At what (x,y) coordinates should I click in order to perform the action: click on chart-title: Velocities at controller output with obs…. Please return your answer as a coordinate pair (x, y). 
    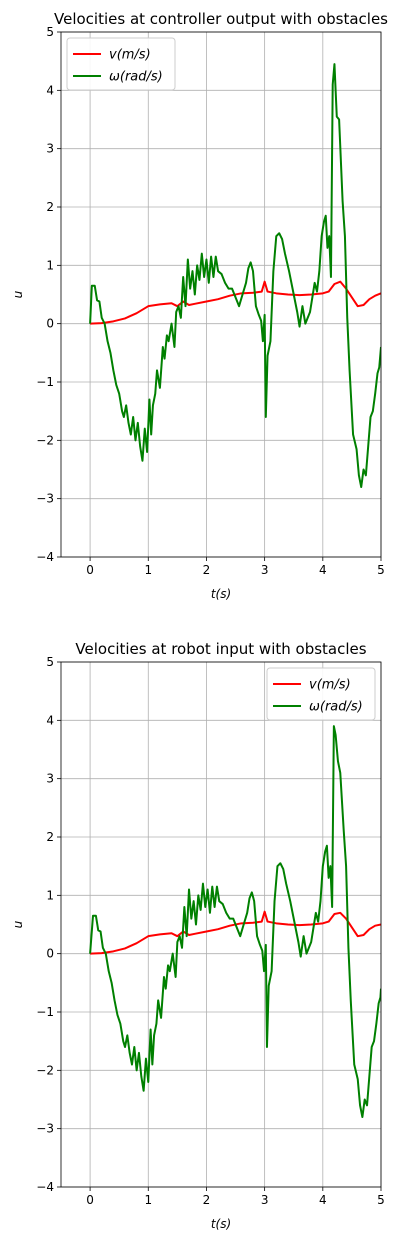
    Looking at the image, I should click on (221, 19).